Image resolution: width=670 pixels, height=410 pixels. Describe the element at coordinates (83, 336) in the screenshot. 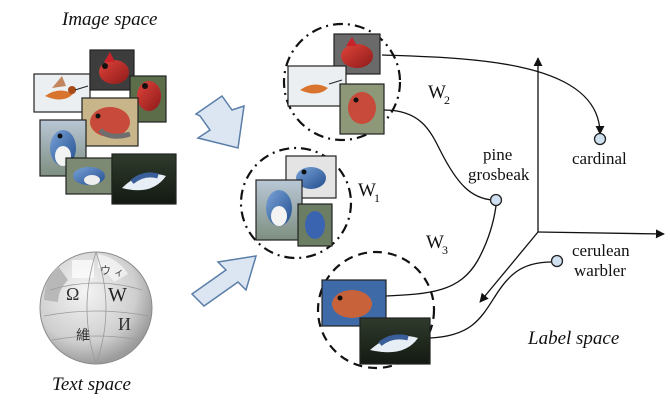

I see `globe-glyph-kanji: 維` at that location.